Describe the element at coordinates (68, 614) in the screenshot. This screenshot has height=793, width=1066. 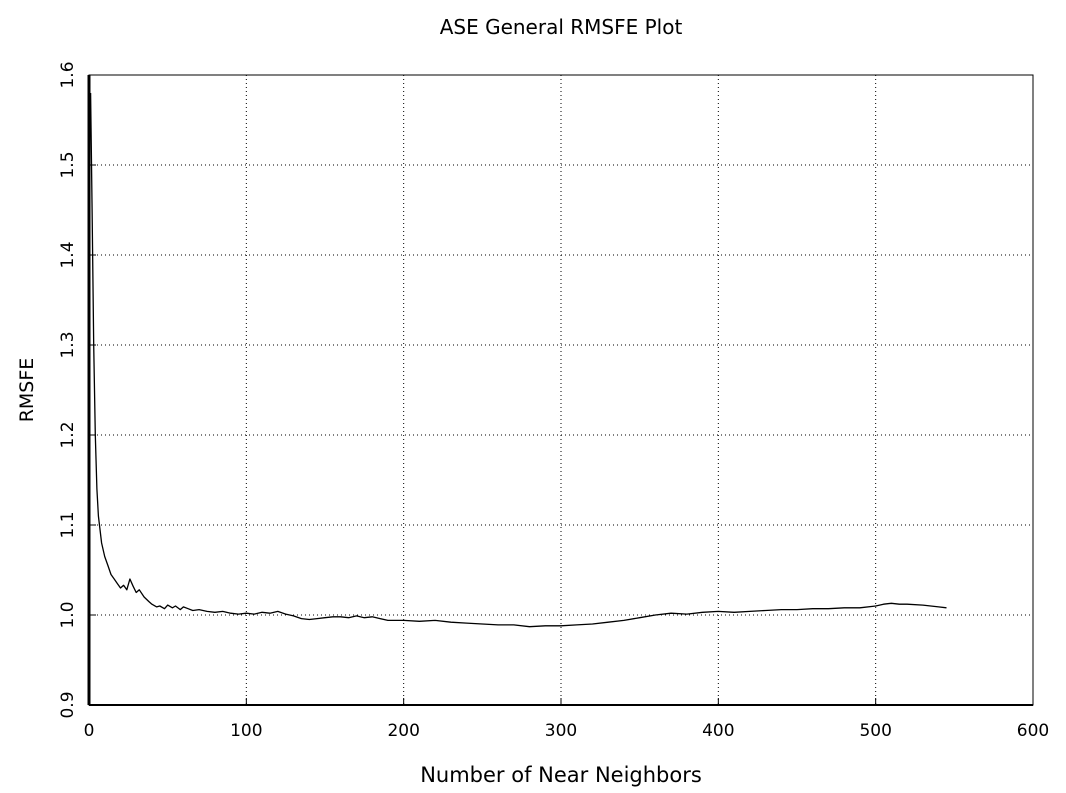
I see `y-tick-label: 1.0` at that location.